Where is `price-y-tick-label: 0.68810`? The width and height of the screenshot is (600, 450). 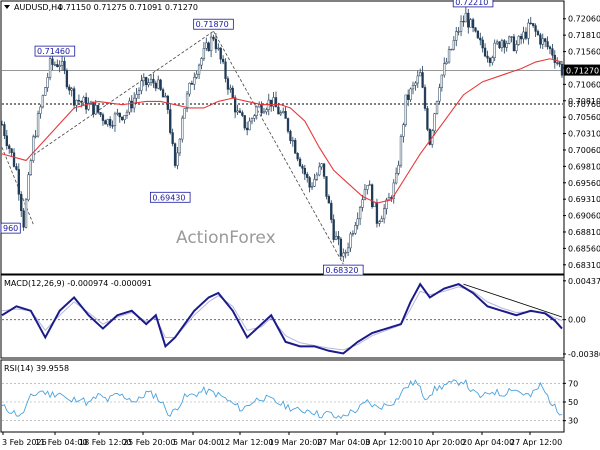
price-y-tick-label: 0.68810 is located at coordinates (584, 232).